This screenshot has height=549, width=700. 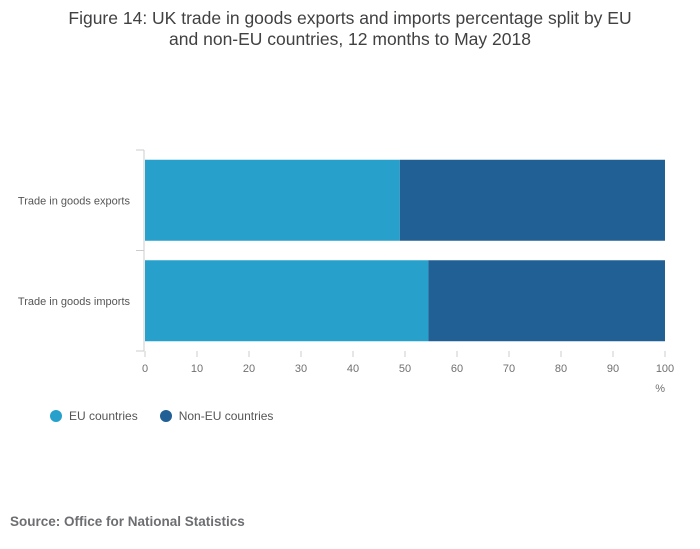 What do you see at coordinates (103, 416) in the screenshot?
I see `legend-label-eu: EU countries` at bounding box center [103, 416].